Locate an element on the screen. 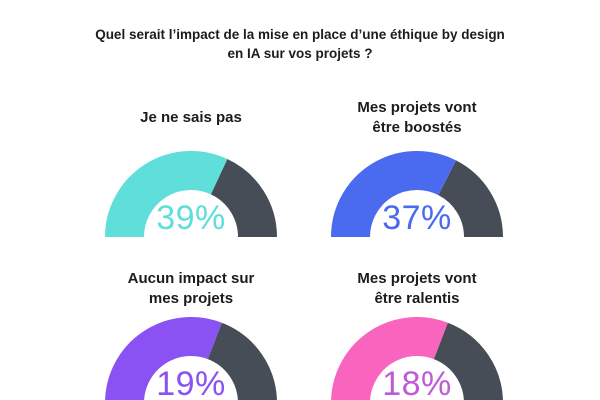 The image size is (600, 400). gauge-value: 18% is located at coordinates (417, 382).